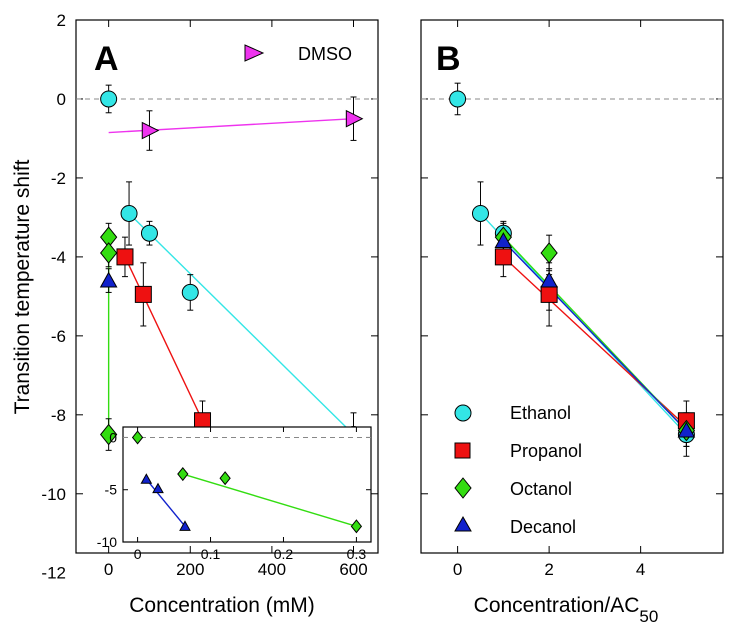 Image resolution: width=730 pixels, height=634 pixels. What do you see at coordinates (546, 451) in the screenshot?
I see `legend-propanol-label: Propanol` at bounding box center [546, 451].